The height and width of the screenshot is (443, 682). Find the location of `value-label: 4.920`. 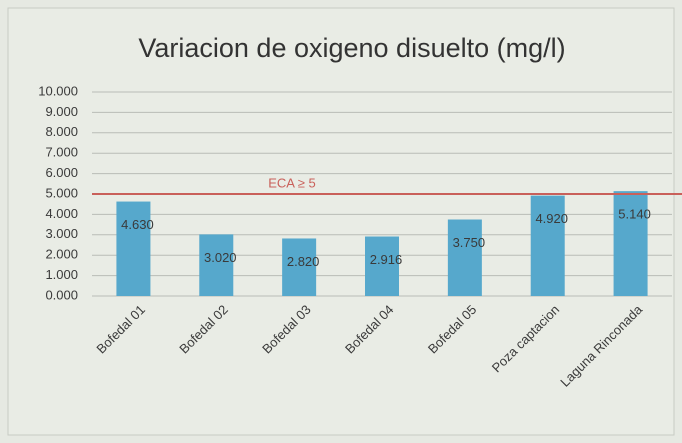

value-label: 4.920 is located at coordinates (551, 218).